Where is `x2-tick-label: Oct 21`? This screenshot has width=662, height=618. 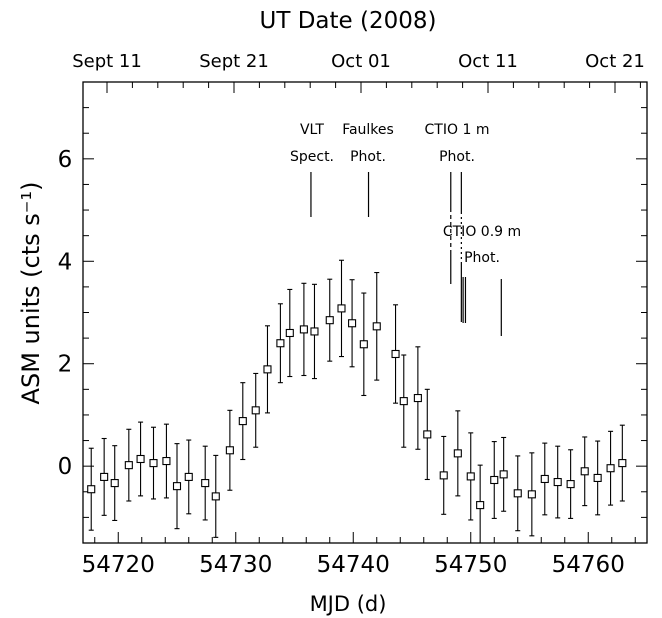
x2-tick-label: Oct 21 is located at coordinates (615, 61).